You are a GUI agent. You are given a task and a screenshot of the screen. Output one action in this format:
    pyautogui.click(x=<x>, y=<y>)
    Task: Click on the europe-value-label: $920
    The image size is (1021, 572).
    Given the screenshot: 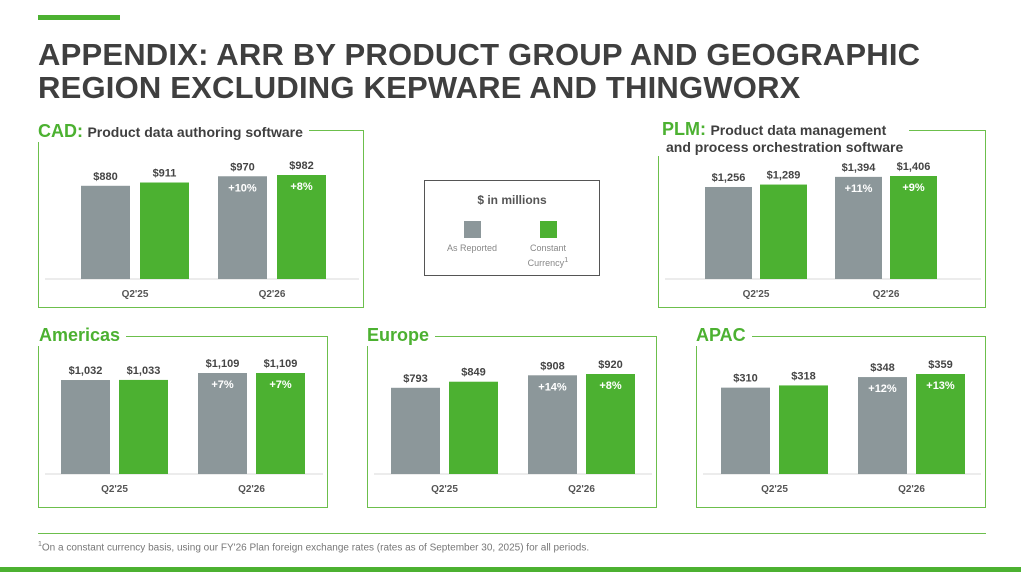 What is the action you would take?
    pyautogui.click(x=610, y=365)
    